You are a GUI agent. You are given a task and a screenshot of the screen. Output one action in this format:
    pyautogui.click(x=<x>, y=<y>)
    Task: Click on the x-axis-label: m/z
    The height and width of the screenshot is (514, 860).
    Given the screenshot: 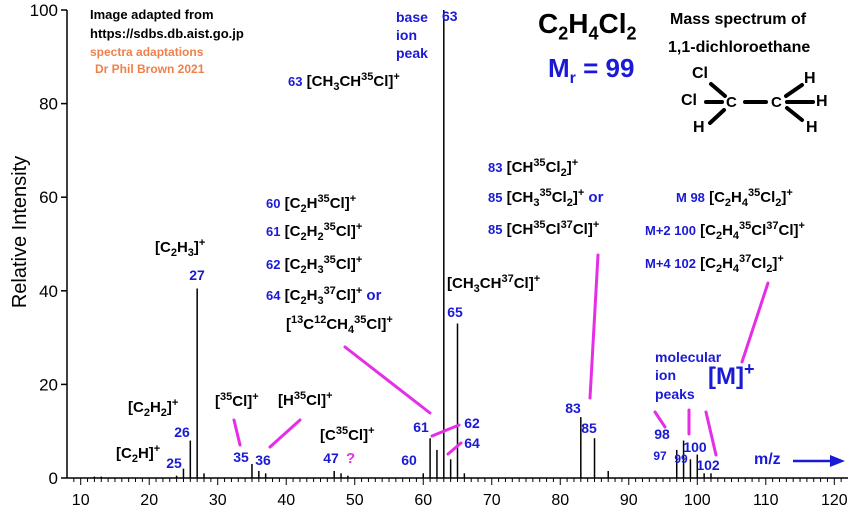 What is the action you would take?
    pyautogui.click(x=767, y=459)
    